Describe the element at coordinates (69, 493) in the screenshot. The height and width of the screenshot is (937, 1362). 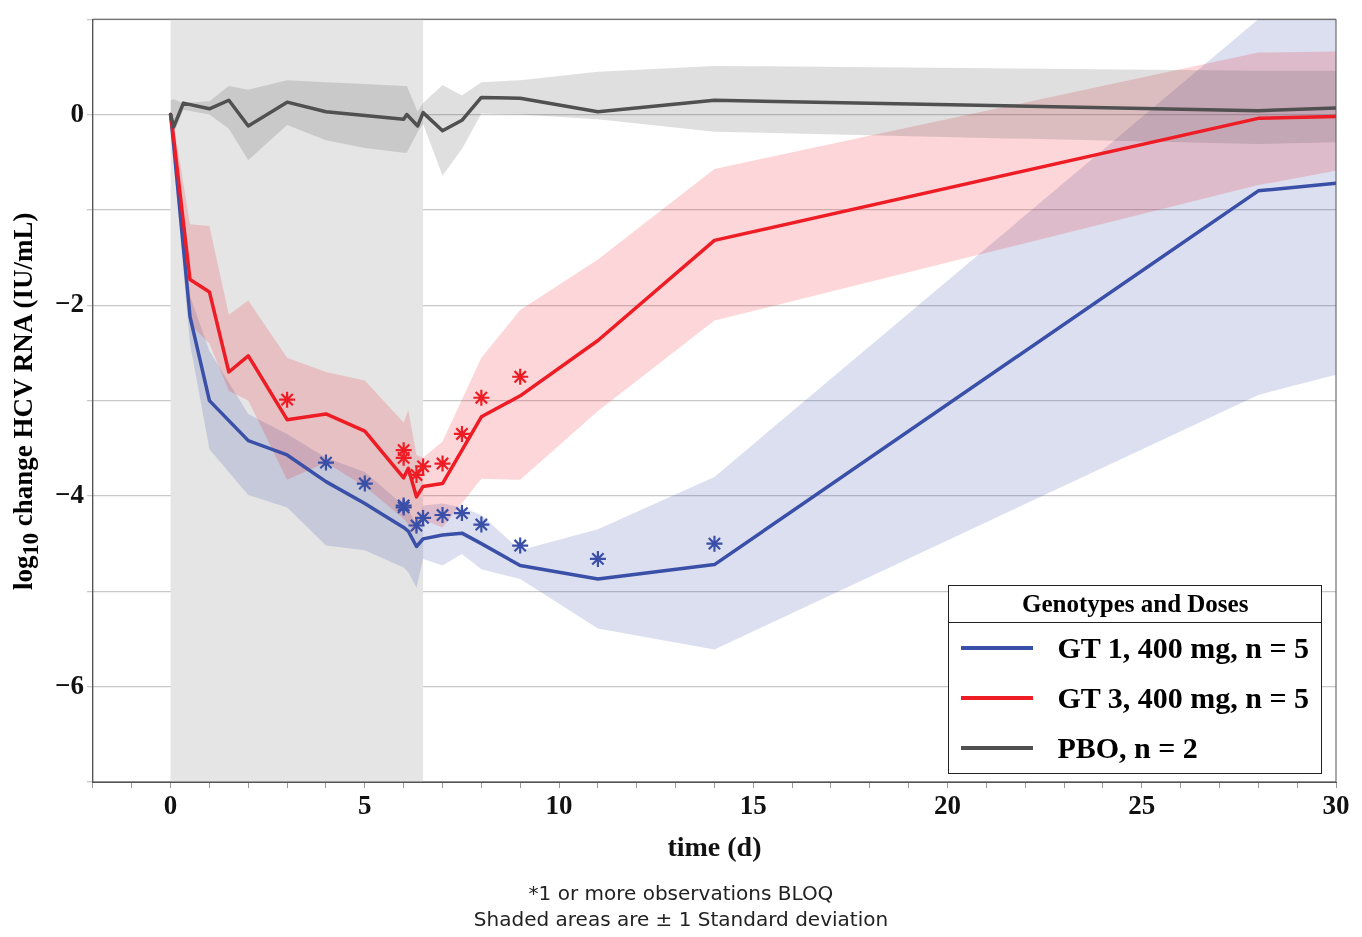
I see `y-tick-label: −4` at that location.